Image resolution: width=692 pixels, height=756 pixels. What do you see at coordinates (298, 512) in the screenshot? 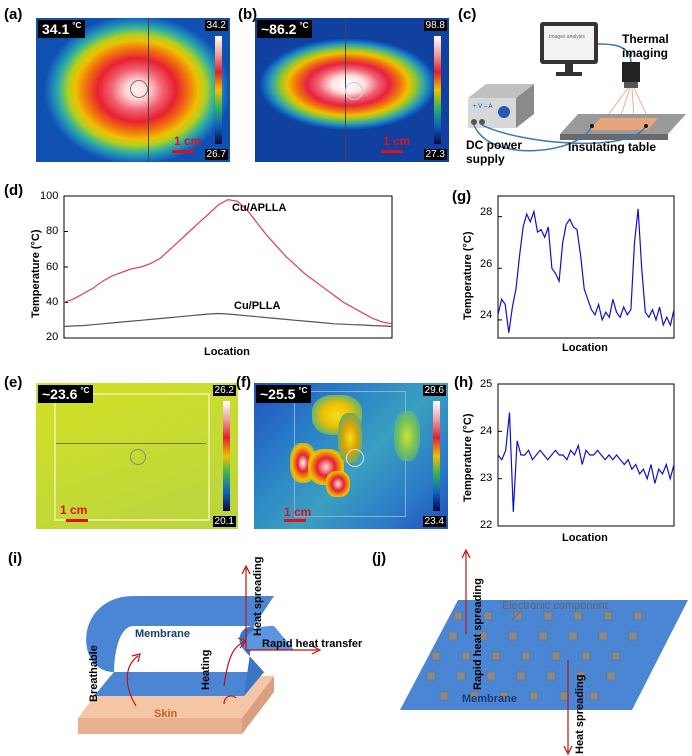
I see `scale-label-f: 1 cm` at bounding box center [298, 512].